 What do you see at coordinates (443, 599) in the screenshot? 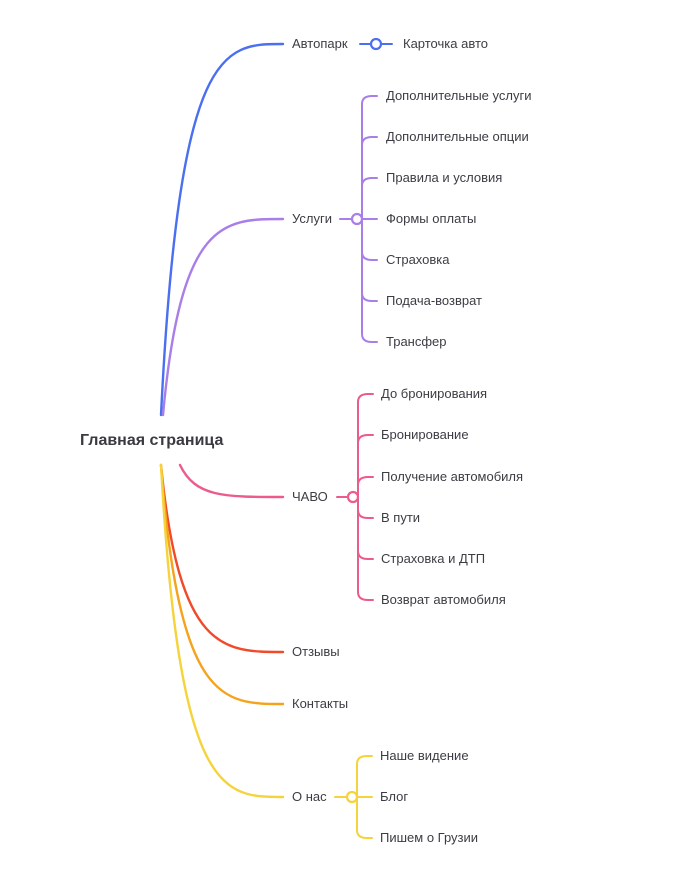
I see `node-chavo-child: Возврат автомобиля` at bounding box center [443, 599].